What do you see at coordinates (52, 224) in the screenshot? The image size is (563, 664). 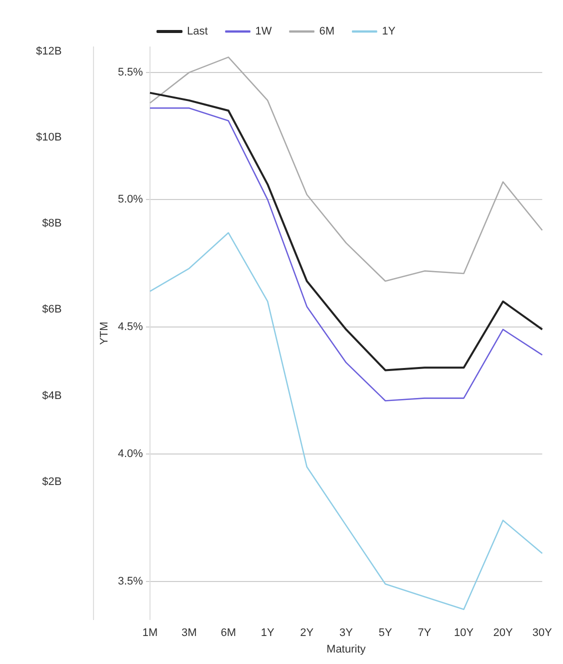 I see `y2-tick-label: $8B` at bounding box center [52, 224].